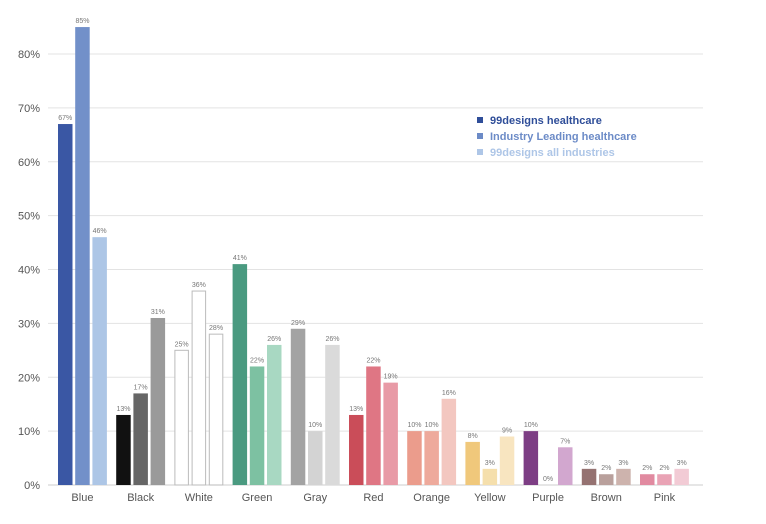 The image size is (766, 524). What do you see at coordinates (473, 436) in the screenshot?
I see `data-label: 8%` at bounding box center [473, 436].